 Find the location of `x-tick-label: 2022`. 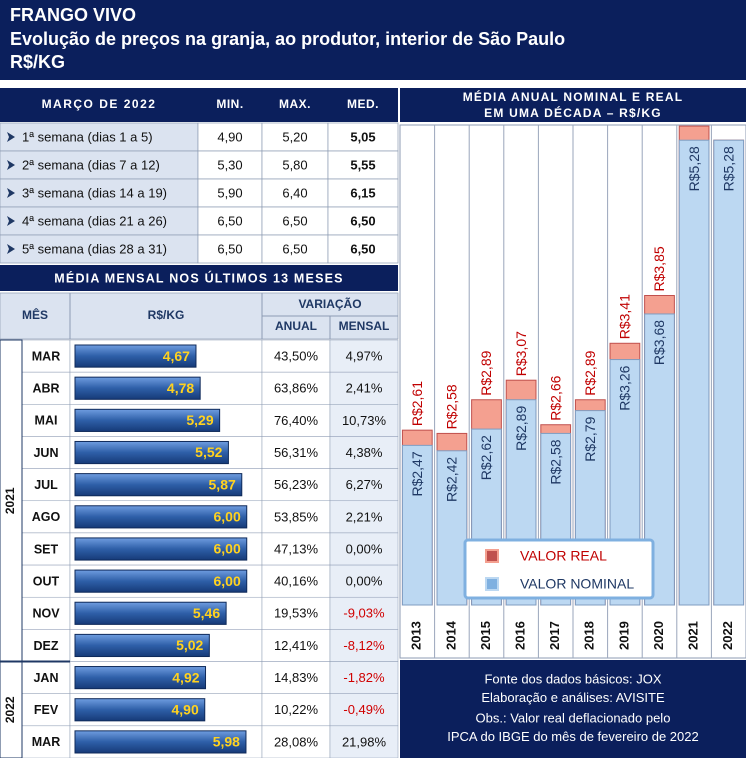

x-tick-label: 2022 is located at coordinates (727, 635).